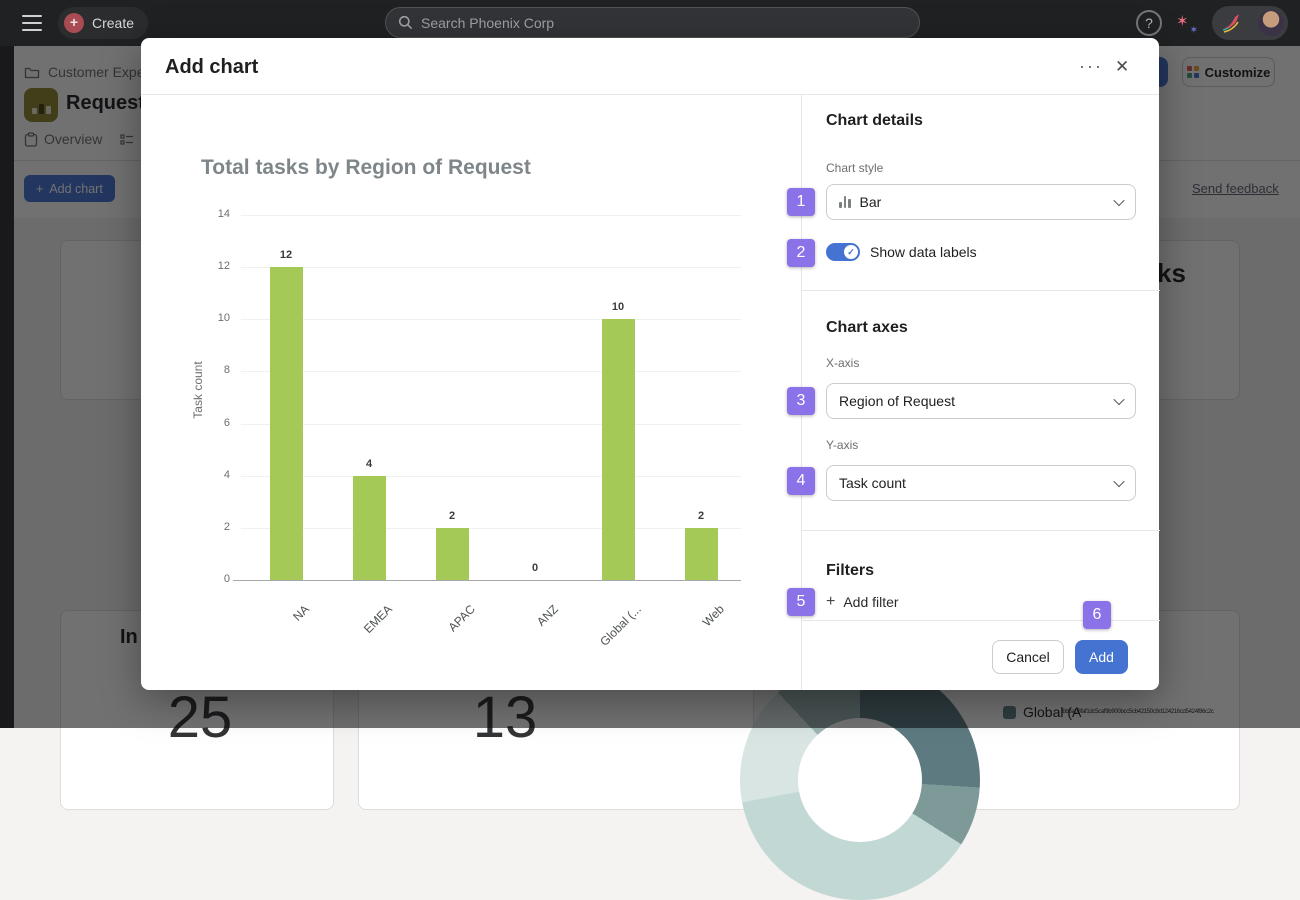  Describe the element at coordinates (871, 602) in the screenshot. I see `add-filter-label: Add filter` at that location.